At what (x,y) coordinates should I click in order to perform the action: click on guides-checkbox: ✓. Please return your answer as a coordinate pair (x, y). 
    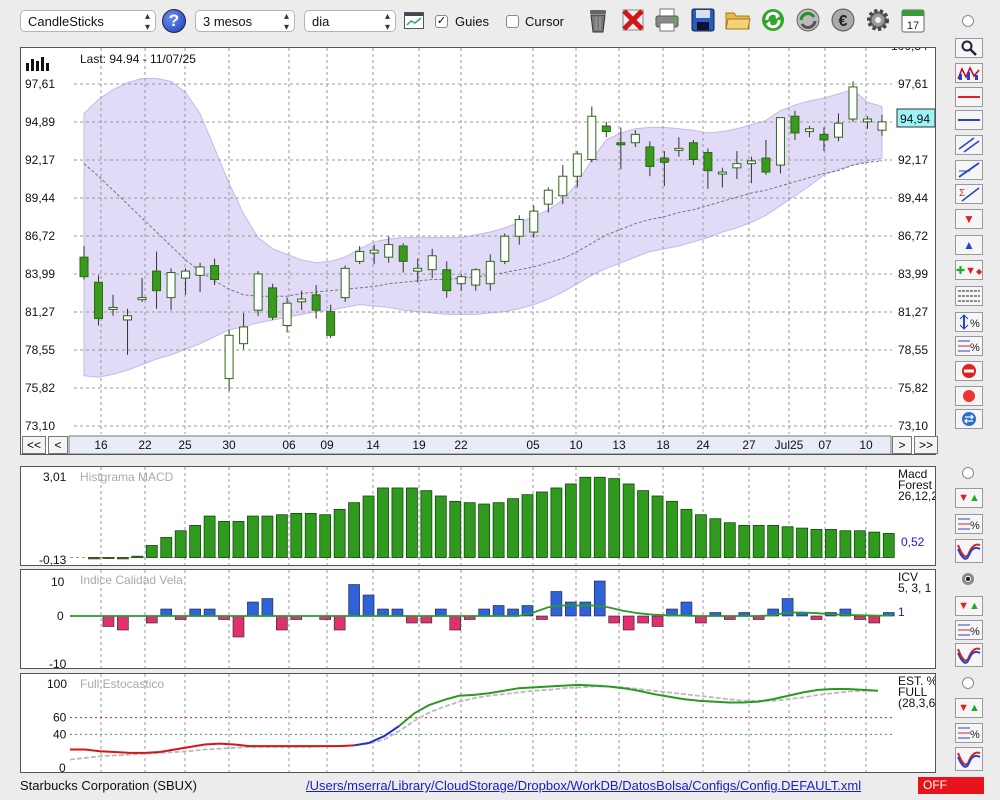
    Looking at the image, I should click on (441, 21).